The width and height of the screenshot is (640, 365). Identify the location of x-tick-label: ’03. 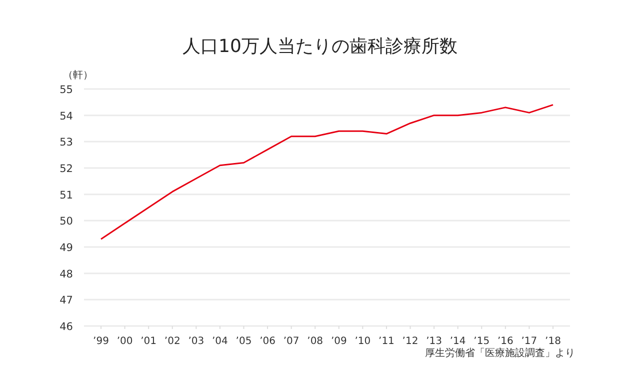
(196, 341).